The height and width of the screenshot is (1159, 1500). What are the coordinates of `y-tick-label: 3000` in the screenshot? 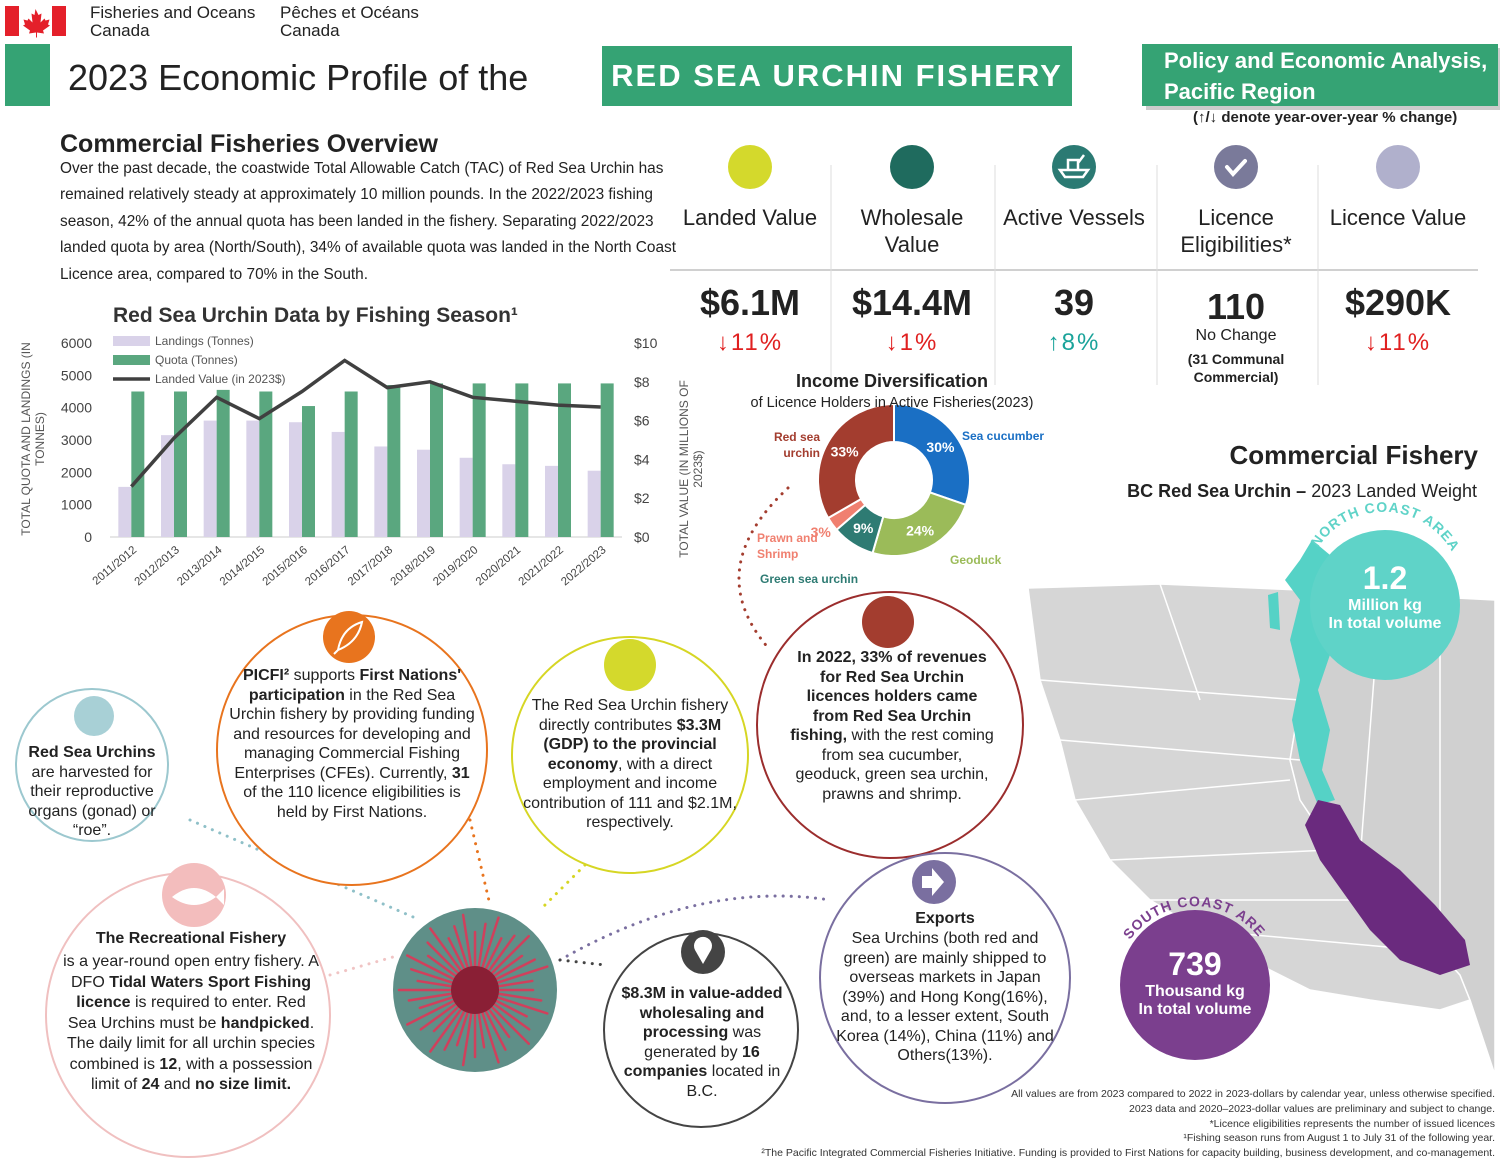 It's located at (76, 440).